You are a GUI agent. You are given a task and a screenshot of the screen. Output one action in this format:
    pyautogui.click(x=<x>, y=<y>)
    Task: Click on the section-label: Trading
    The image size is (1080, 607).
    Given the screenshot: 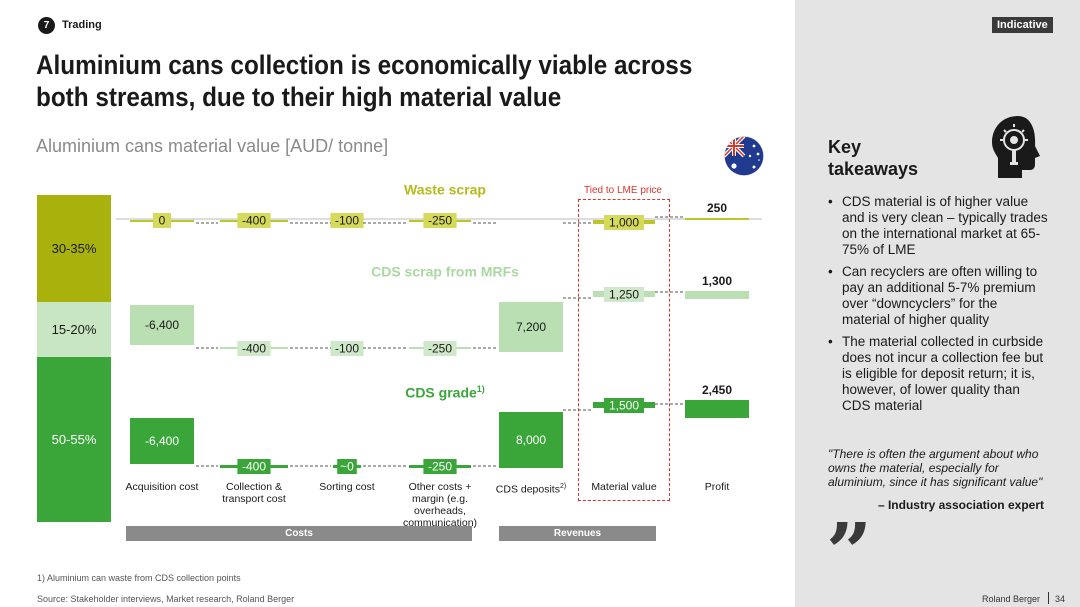 What is the action you would take?
    pyautogui.click(x=82, y=25)
    